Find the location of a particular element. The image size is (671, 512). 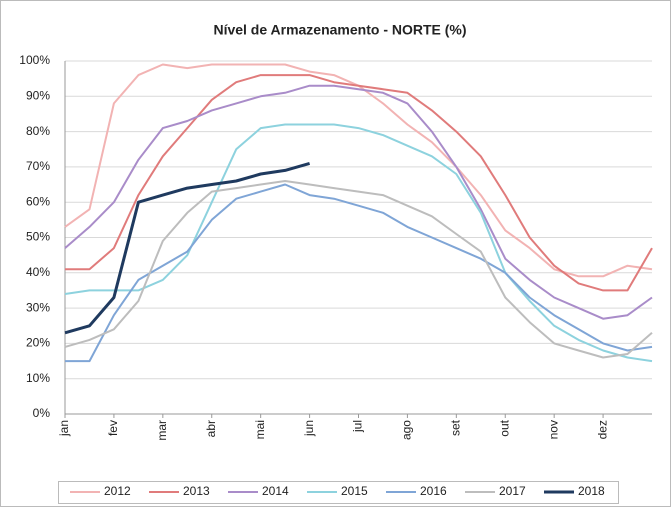

chart-title: Nível de Armazenamento - NORTE (%) is located at coordinates (339, 30).